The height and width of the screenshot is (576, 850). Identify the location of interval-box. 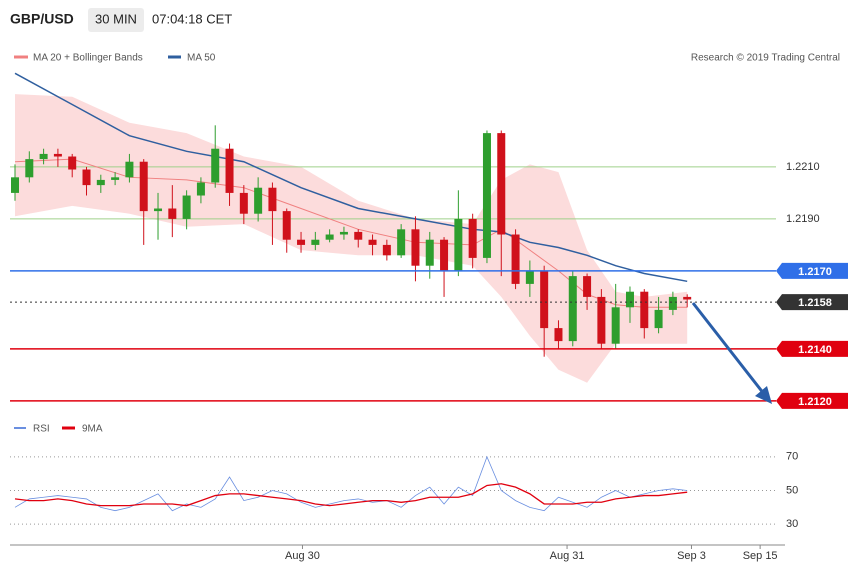
(116, 20).